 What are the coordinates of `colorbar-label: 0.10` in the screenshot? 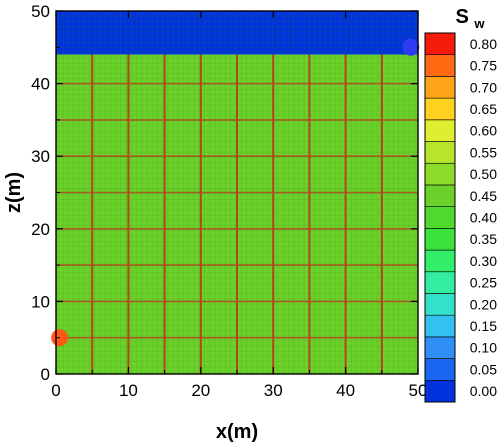 It's located at (483, 348).